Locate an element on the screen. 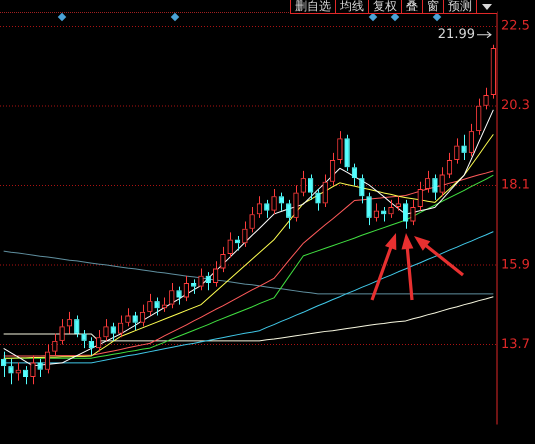 The height and width of the screenshot is (444, 535). y-tick-label: 22.5 is located at coordinates (515, 26).